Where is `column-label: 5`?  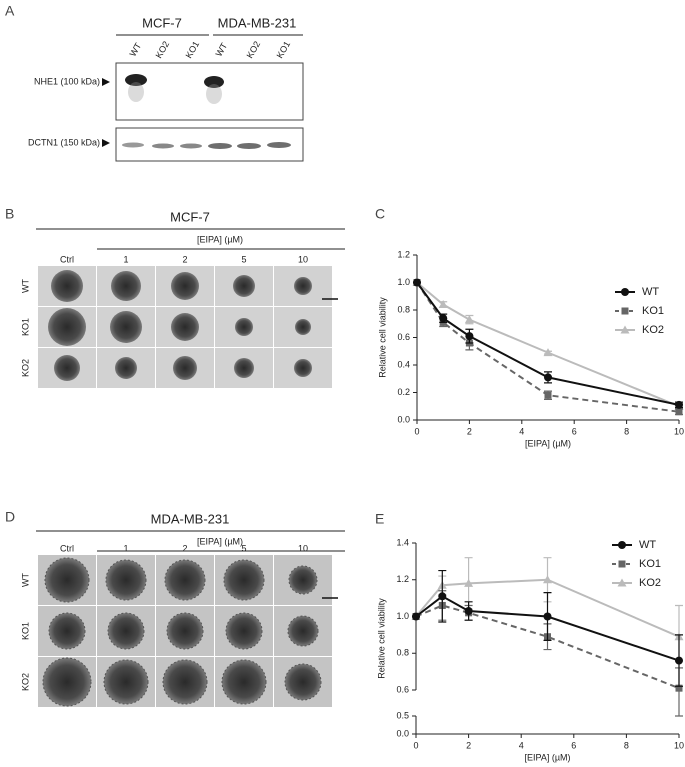 column-label: 5 is located at coordinates (243, 548).